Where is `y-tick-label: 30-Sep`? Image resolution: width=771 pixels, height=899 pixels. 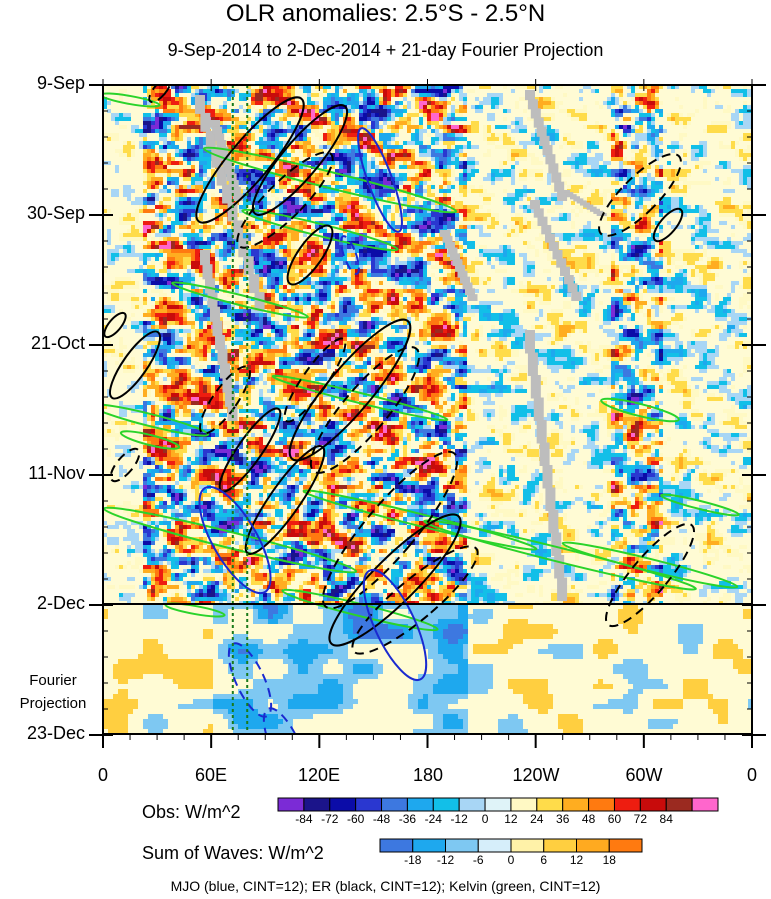 y-tick-label: 30-Sep is located at coordinates (55, 213).